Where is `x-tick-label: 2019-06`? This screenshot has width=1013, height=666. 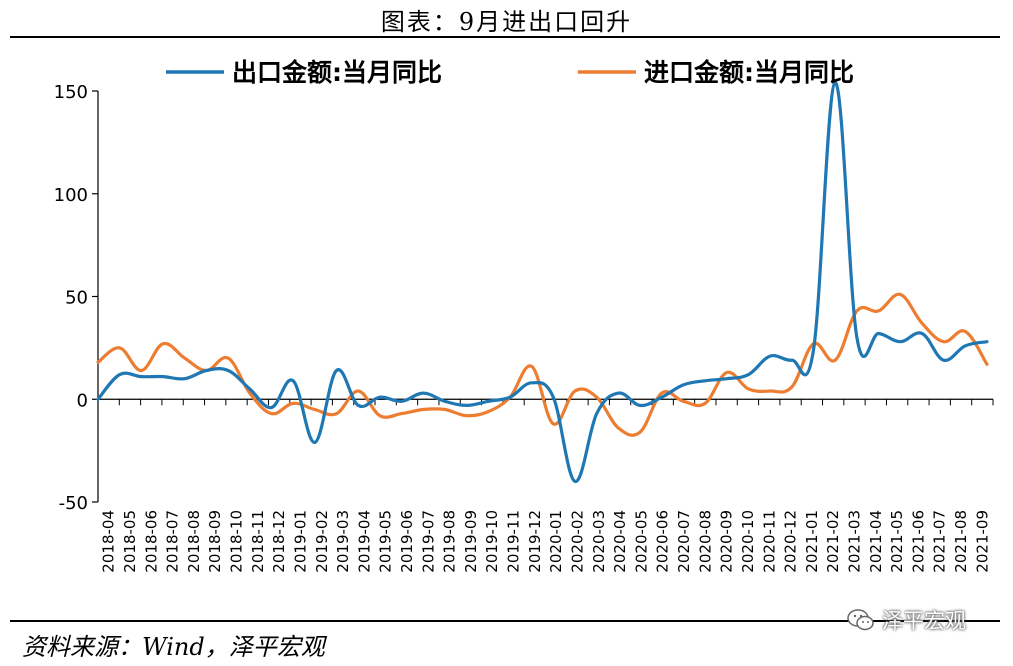
x-tick-label: 2019-06 is located at coordinates (407, 541).